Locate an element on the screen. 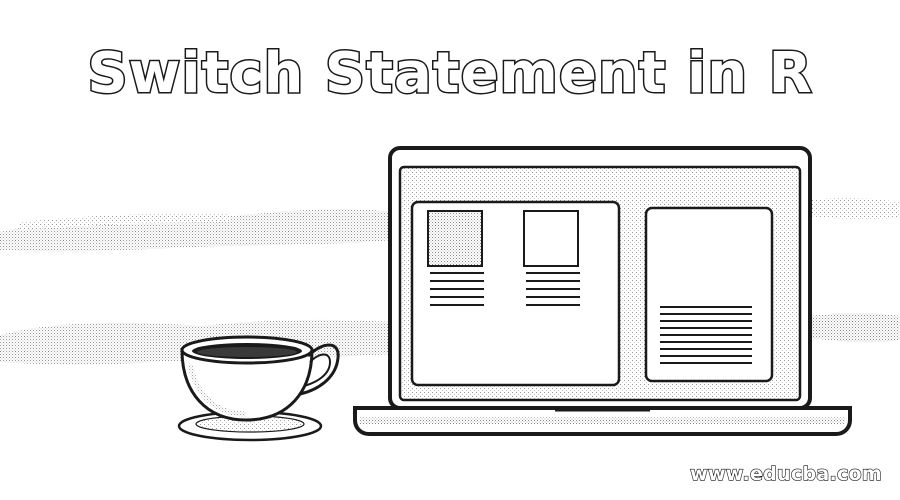 This screenshot has width=900, height=500. banner-title: Switch Statement in R is located at coordinates (449, 74).